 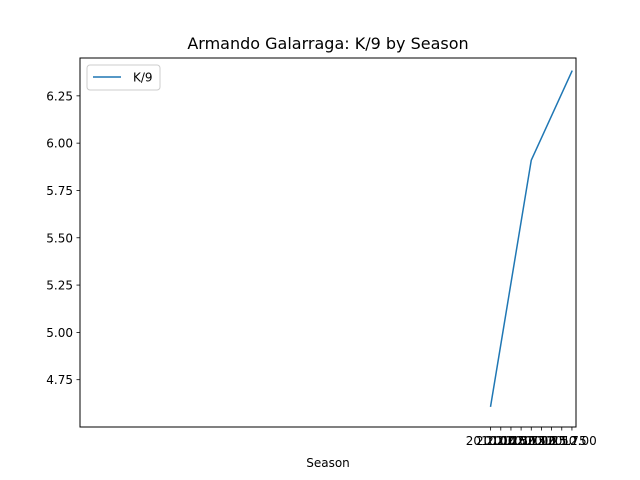 I want to click on legend-box, so click(x=123, y=77).